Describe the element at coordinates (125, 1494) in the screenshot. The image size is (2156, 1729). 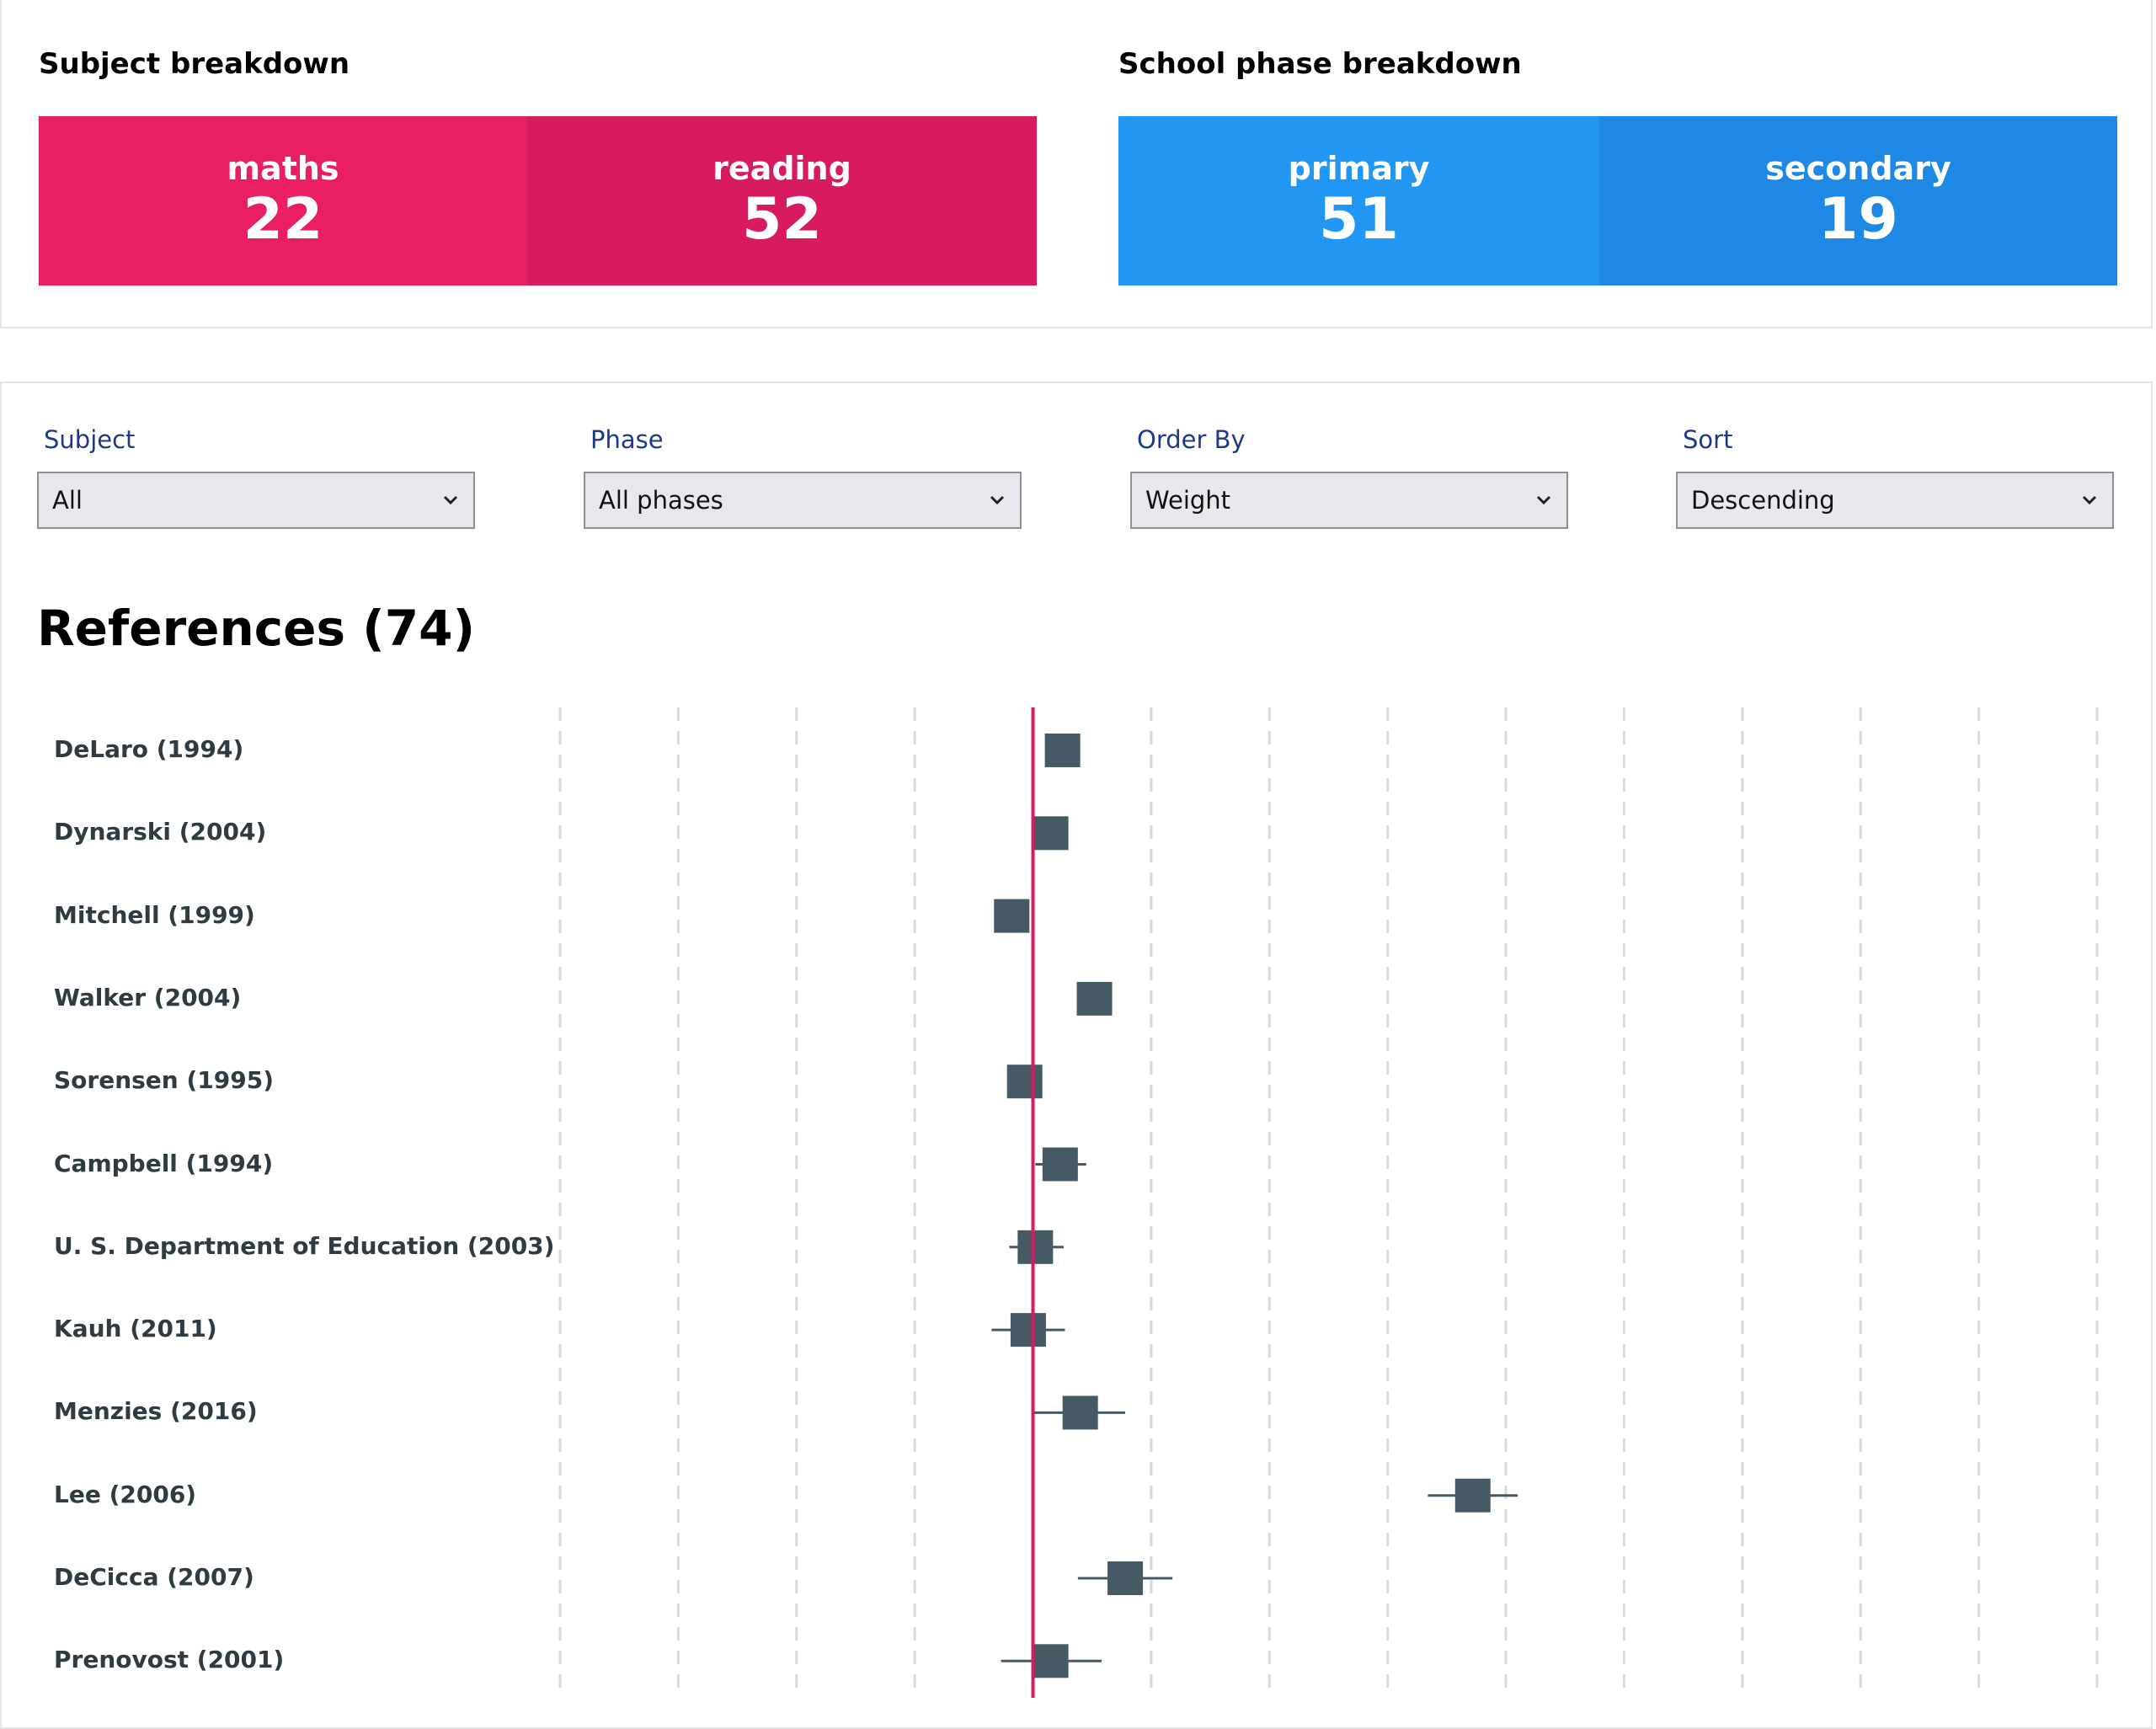
I see `reference-label: Lee (2006)` at that location.